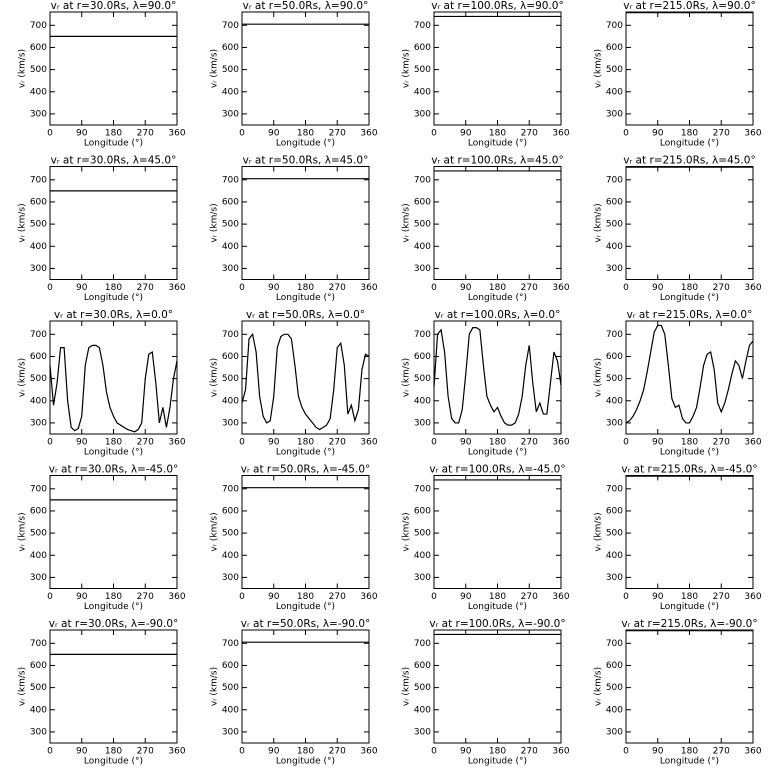 The width and height of the screenshot is (768, 768). I want to click on panel-title: vᵣ at r=215.0Rs, λ=-90.0°, so click(689, 624).